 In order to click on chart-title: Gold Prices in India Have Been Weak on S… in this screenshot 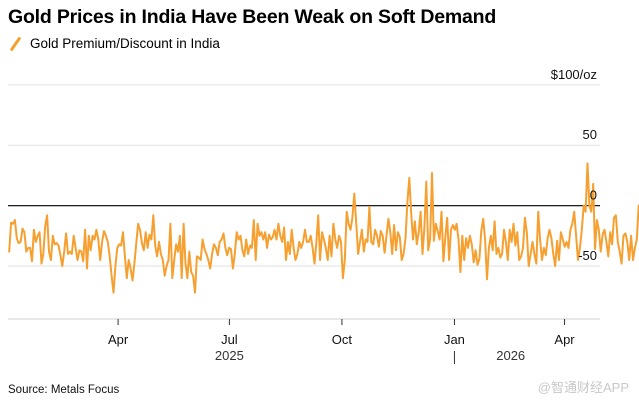, I will do `click(252, 17)`.